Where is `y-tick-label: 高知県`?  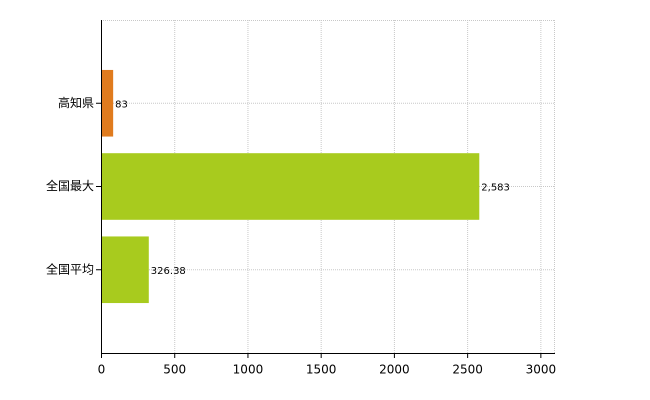 y-tick-label: 高知県 is located at coordinates (76, 102).